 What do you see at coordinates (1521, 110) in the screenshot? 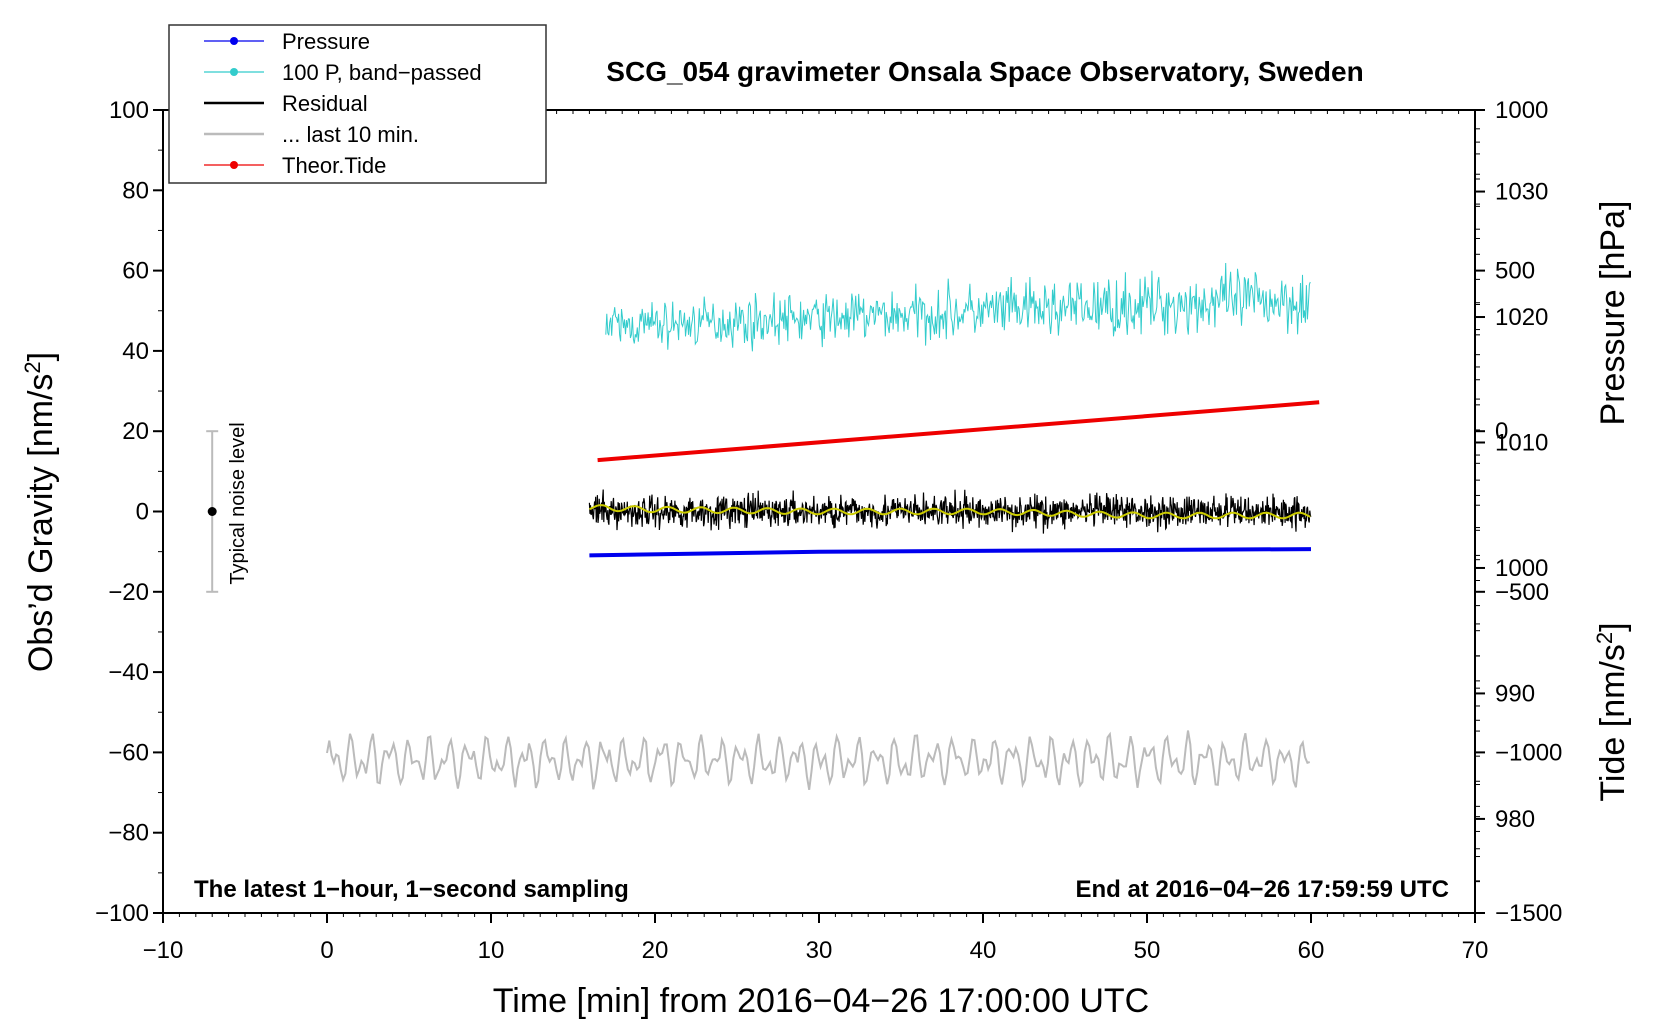
I see `tide-tick-label: 1000` at bounding box center [1521, 110].